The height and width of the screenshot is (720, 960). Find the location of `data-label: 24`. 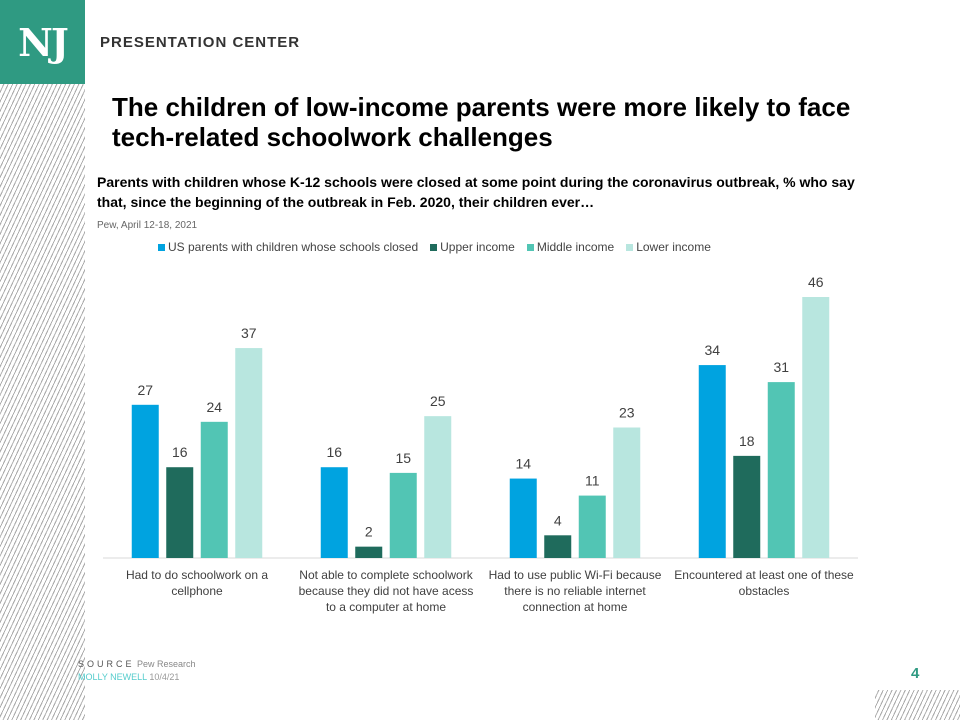

data-label: 24 is located at coordinates (214, 407).